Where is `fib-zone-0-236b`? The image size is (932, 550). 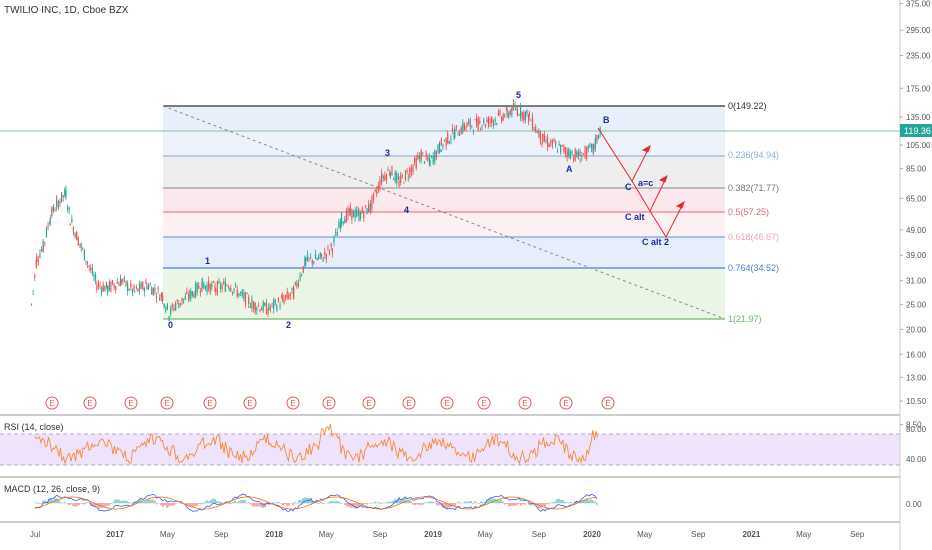 fib-zone-0-236b is located at coordinates (444, 144).